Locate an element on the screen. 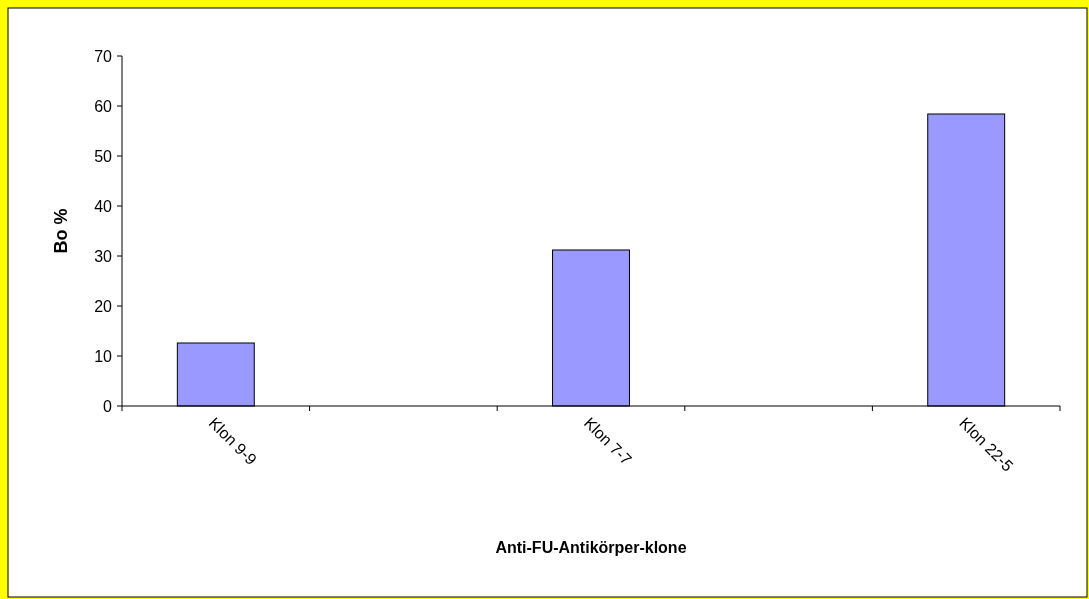  y-tick-label: 50 is located at coordinates (103, 156).